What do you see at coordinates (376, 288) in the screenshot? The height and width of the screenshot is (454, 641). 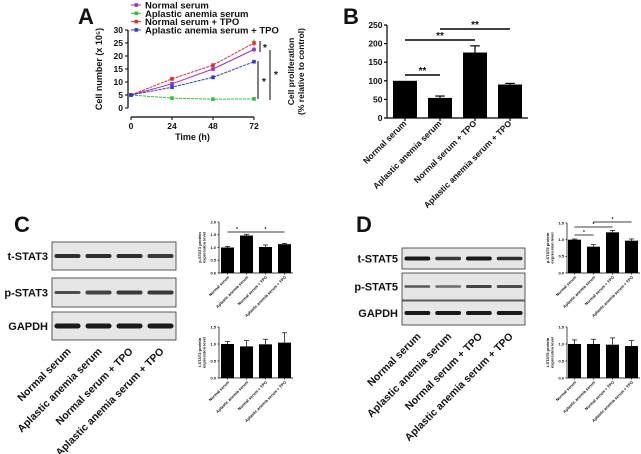 I see `blot-row-label: p-STAT5` at bounding box center [376, 288].